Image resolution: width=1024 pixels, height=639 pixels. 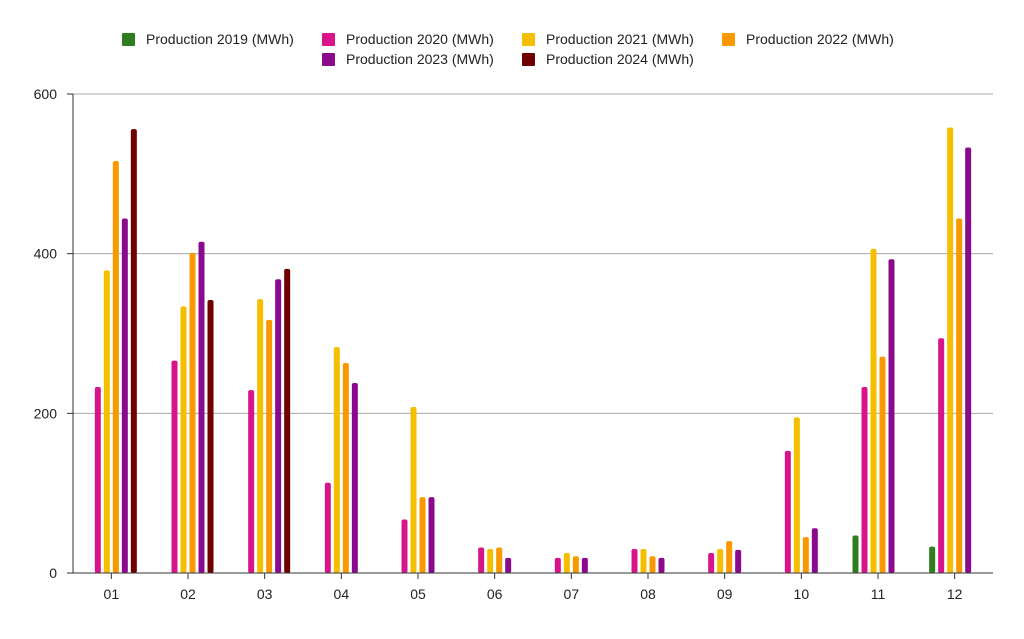 What do you see at coordinates (802, 594) in the screenshot?
I see `x-tick-label: 10` at bounding box center [802, 594].